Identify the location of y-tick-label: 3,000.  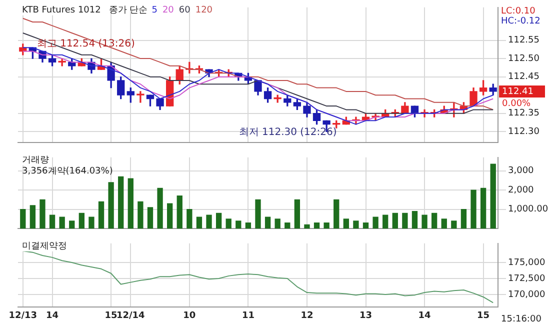
(521, 171).